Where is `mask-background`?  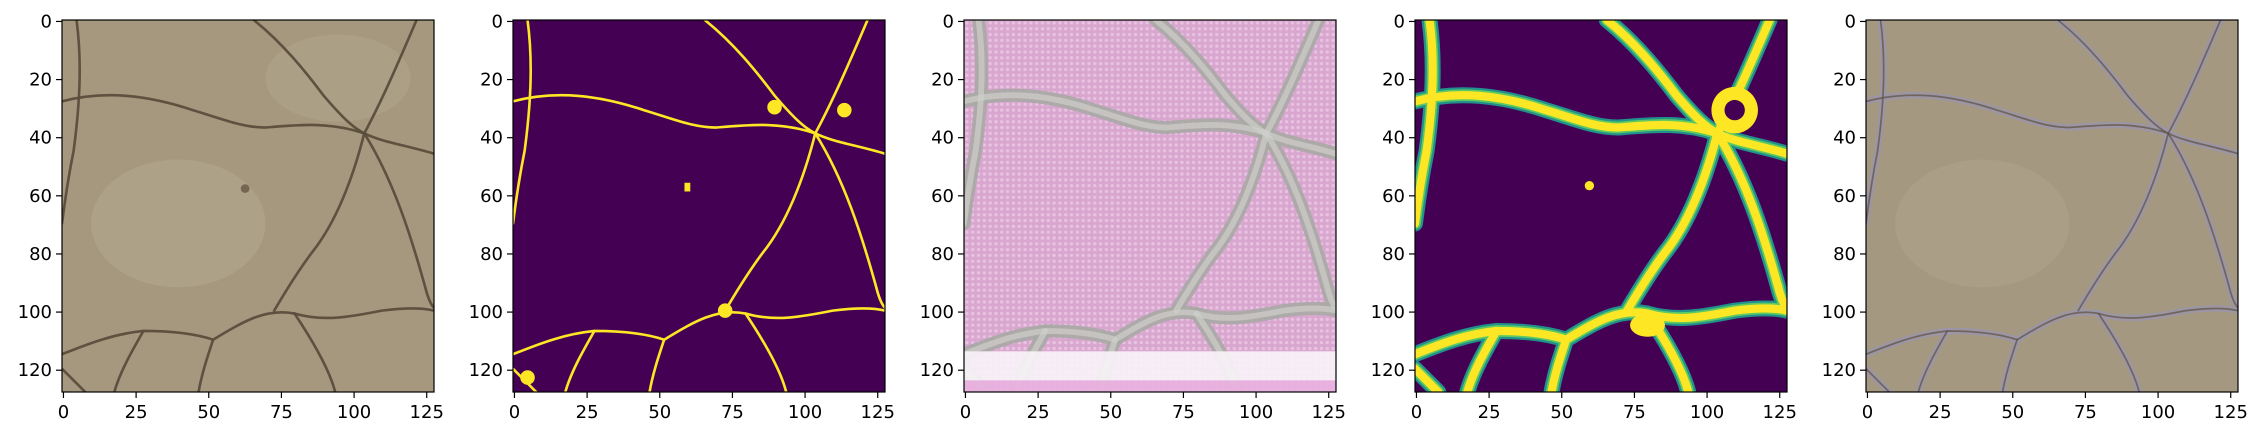 mask-background is located at coordinates (699, 206).